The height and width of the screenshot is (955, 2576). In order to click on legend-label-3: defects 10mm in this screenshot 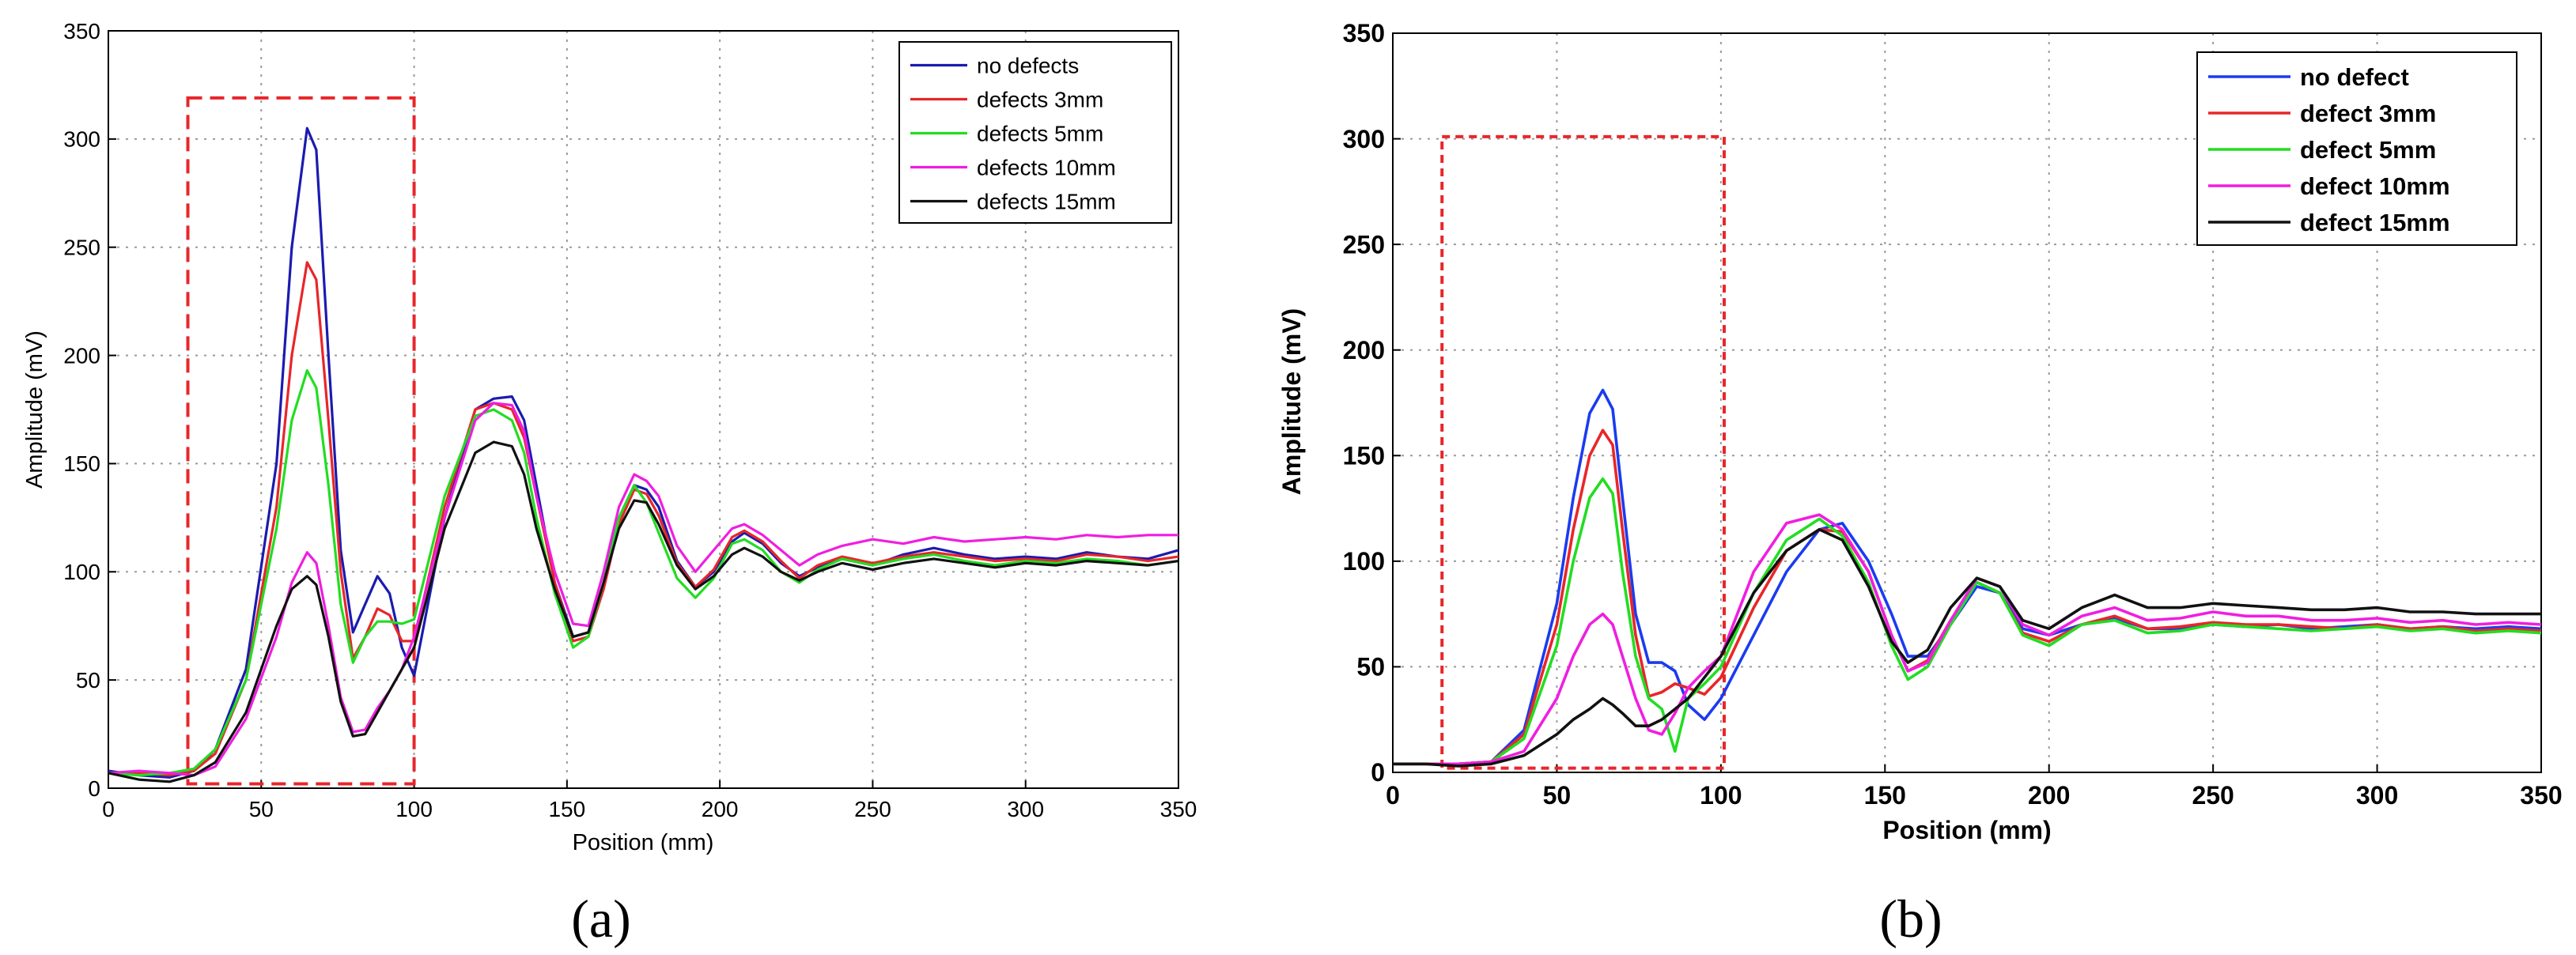, I will do `click(1046, 167)`.